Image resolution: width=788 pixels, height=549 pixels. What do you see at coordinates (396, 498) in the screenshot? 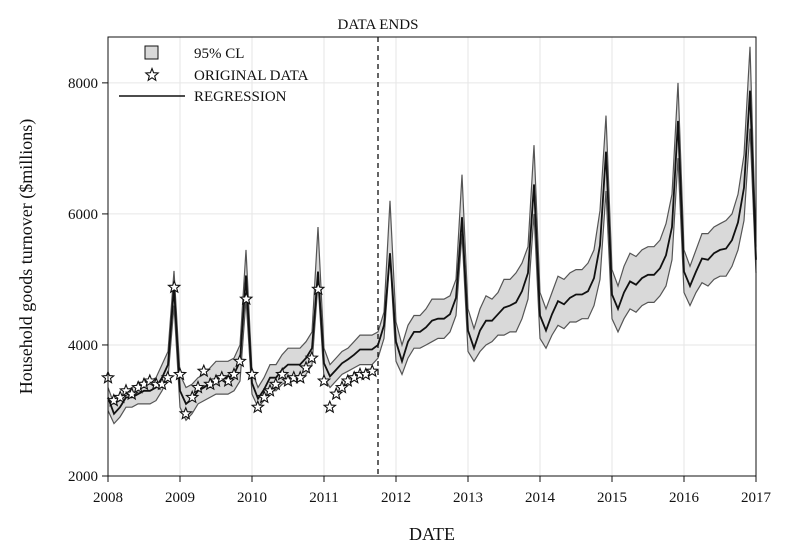
I see `x-tick-label: 2012` at bounding box center [396, 498].